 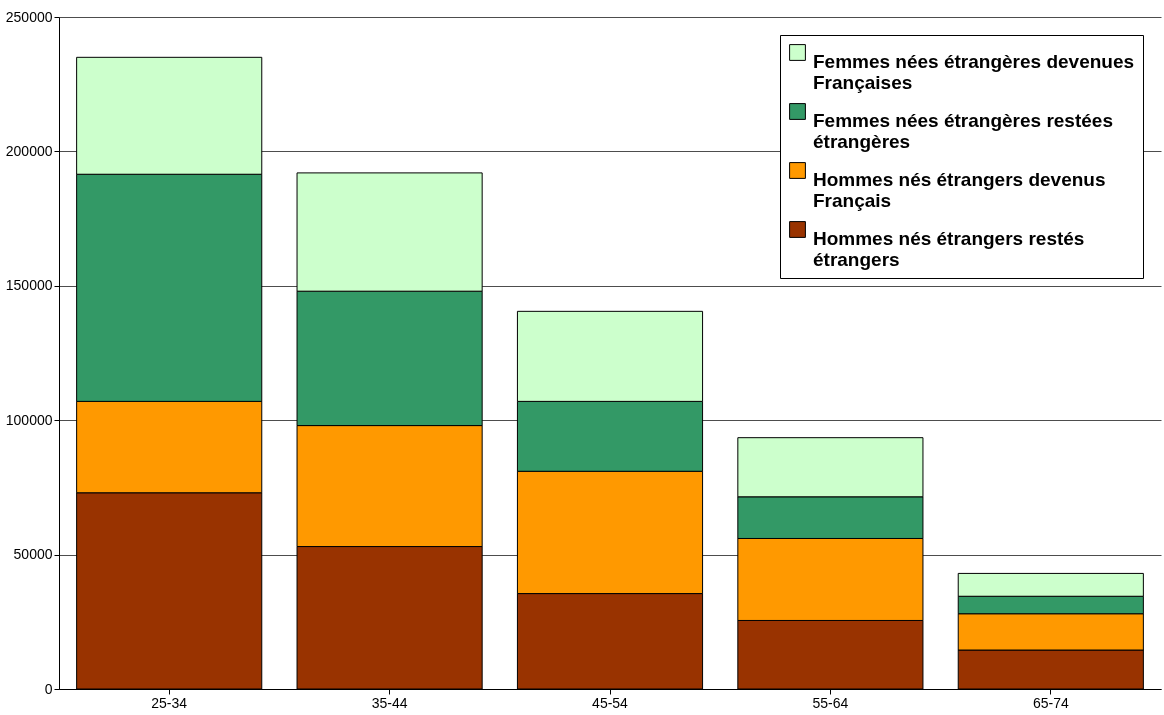 I want to click on y-tick-label: 250000, so click(x=29, y=16).